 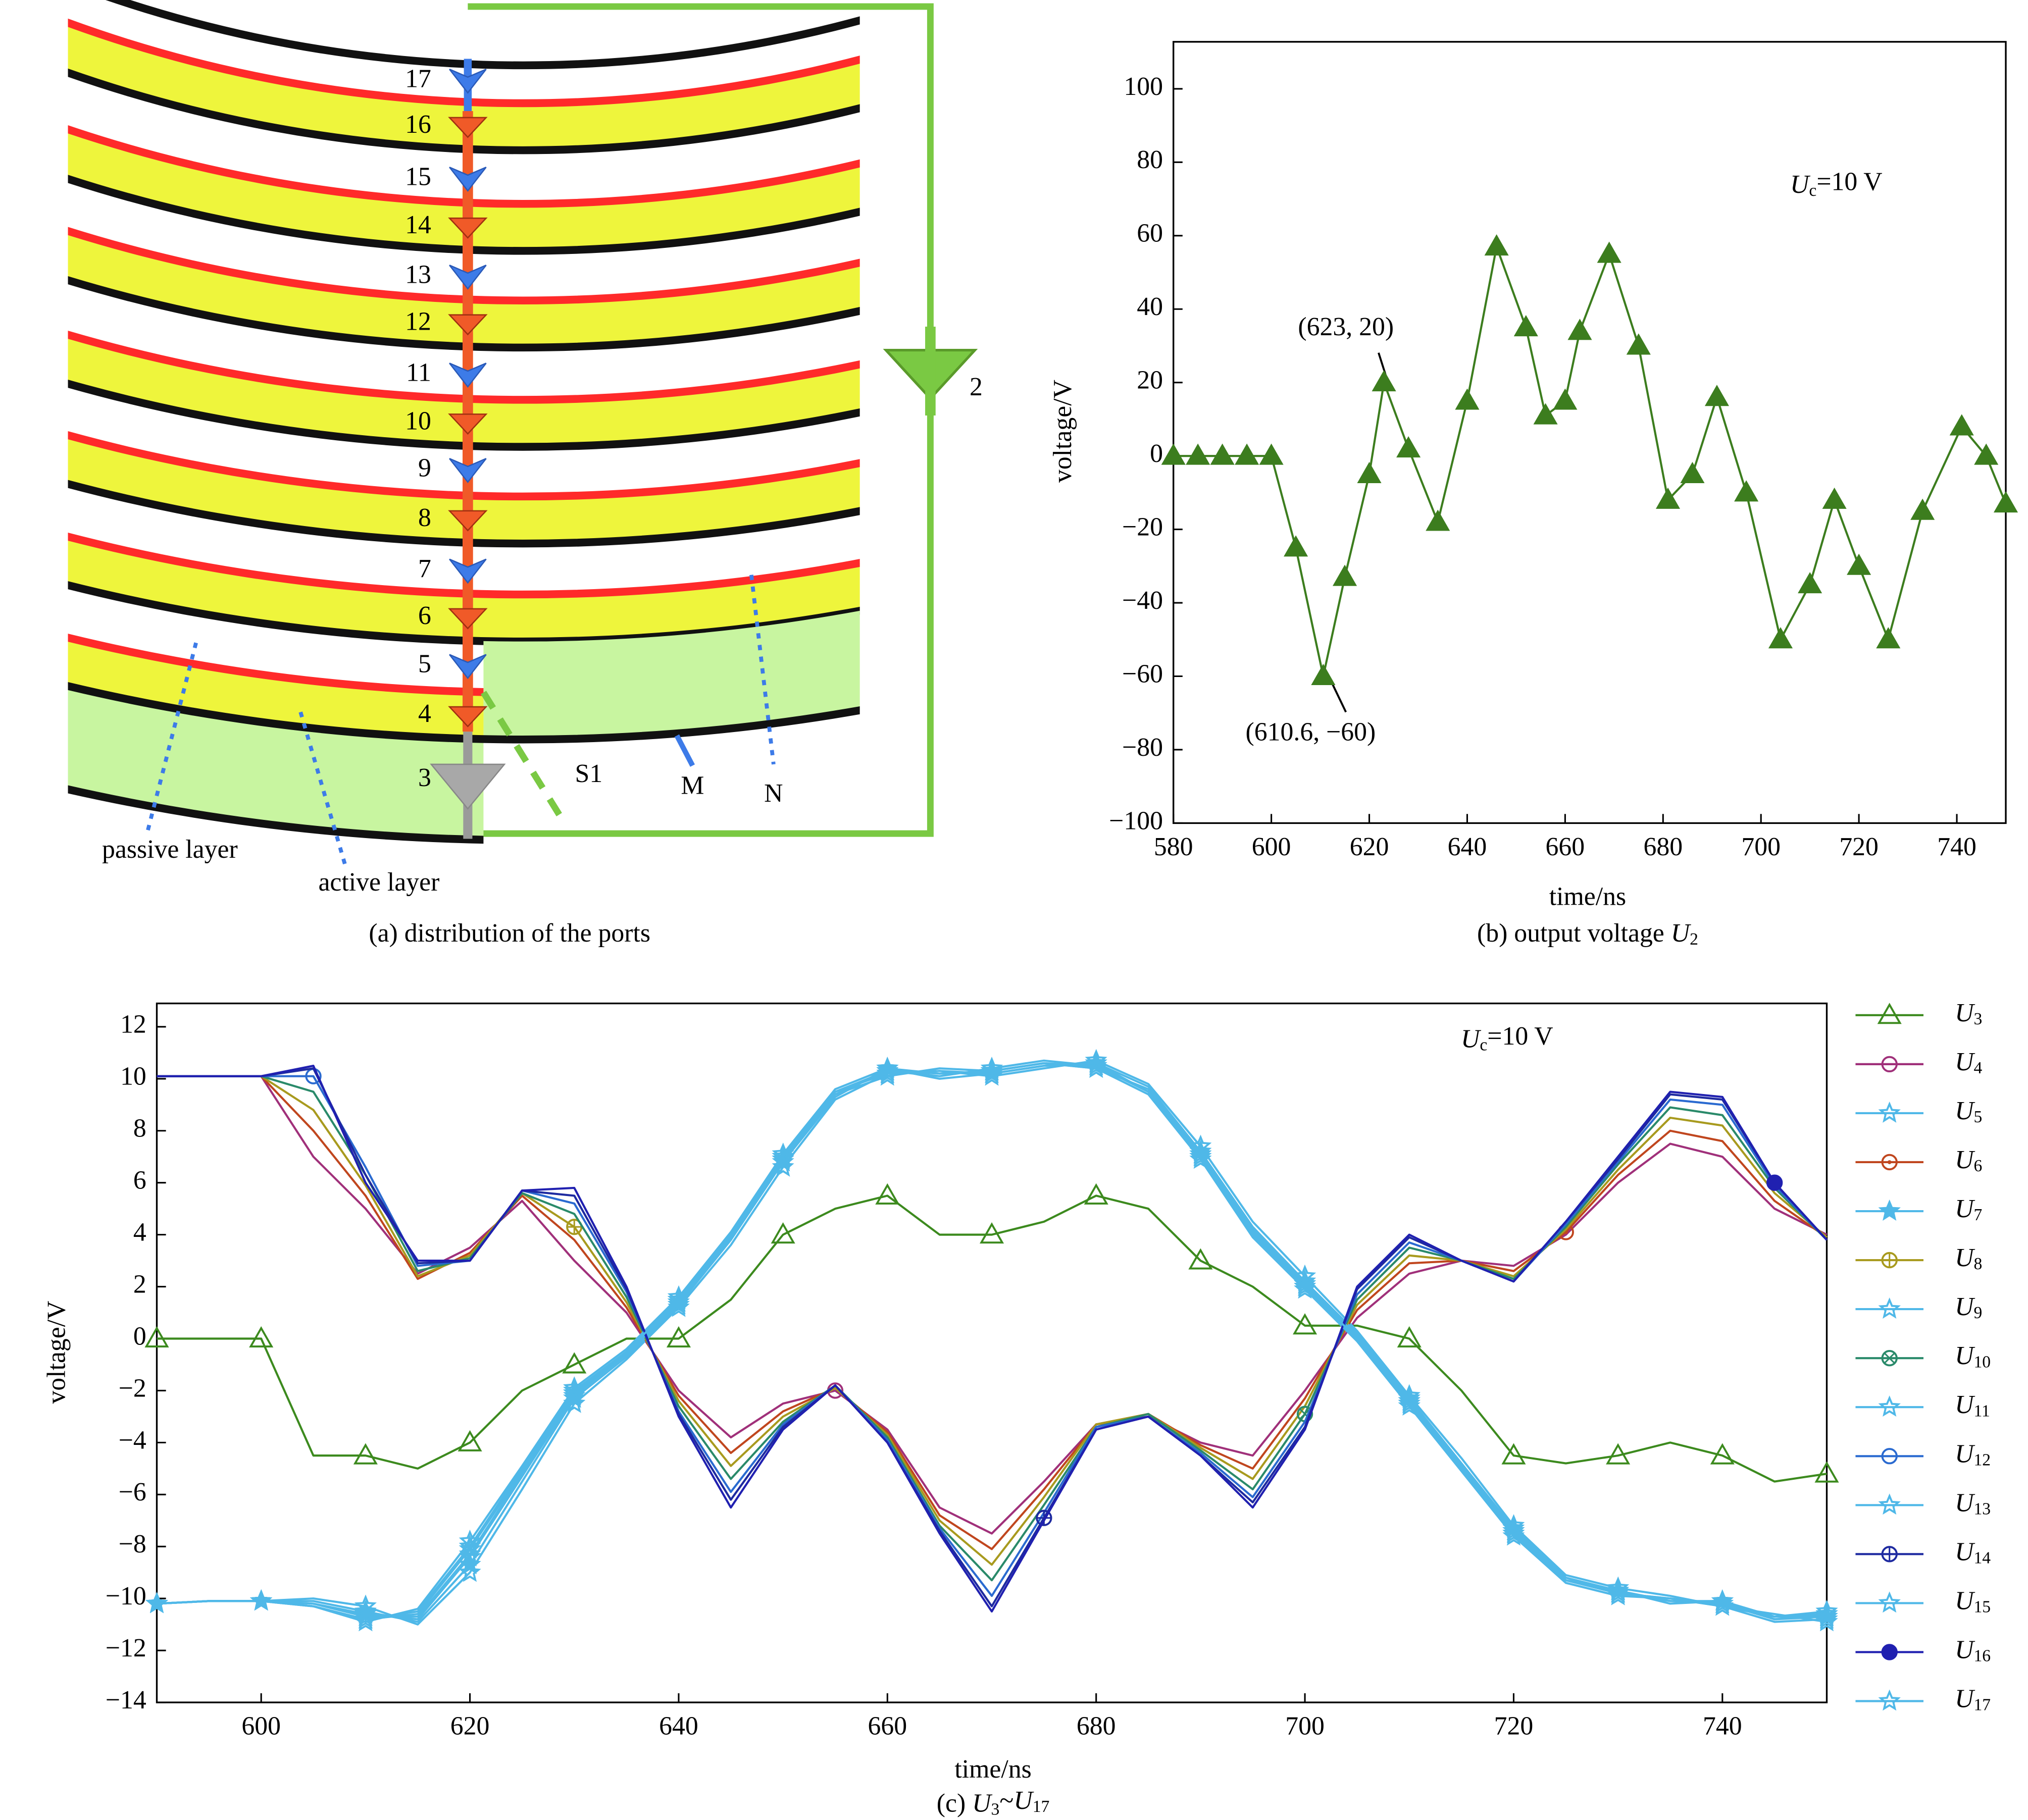 What do you see at coordinates (1142, 673) in the screenshot?
I see `y-tick-label: −60` at bounding box center [1142, 673].